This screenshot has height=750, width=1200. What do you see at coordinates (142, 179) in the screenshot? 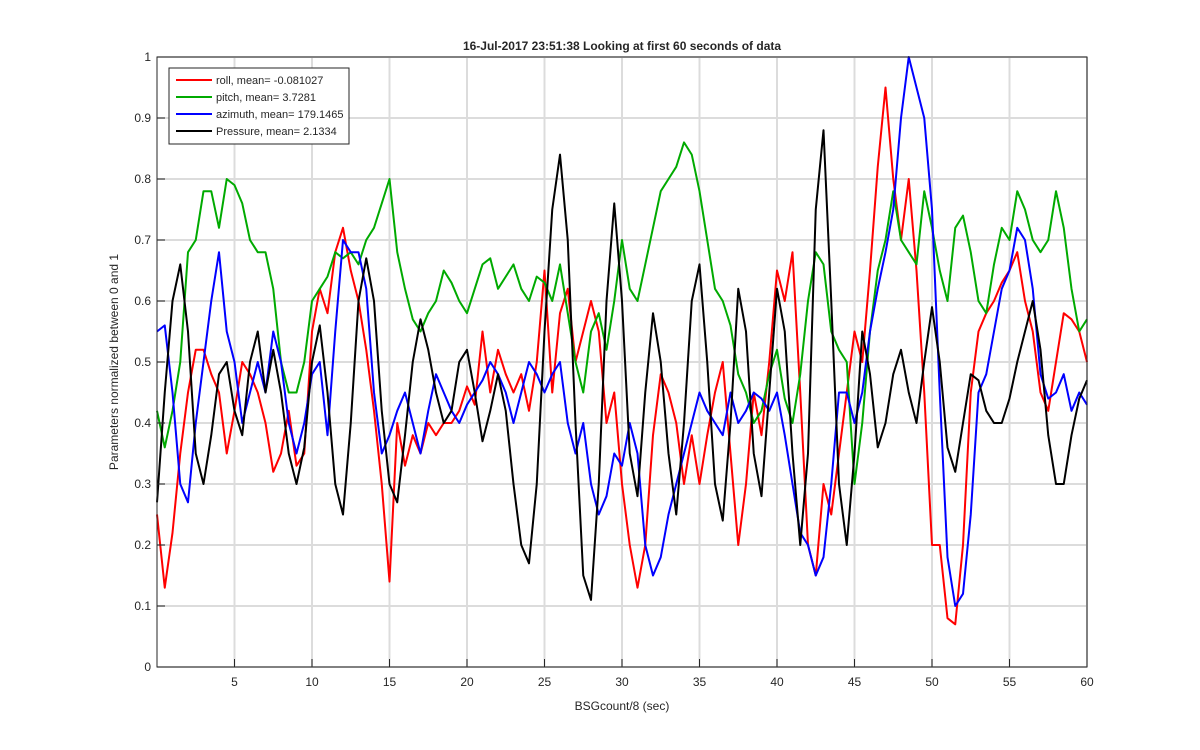
I see `y-tick-label: 0.8` at bounding box center [142, 179].